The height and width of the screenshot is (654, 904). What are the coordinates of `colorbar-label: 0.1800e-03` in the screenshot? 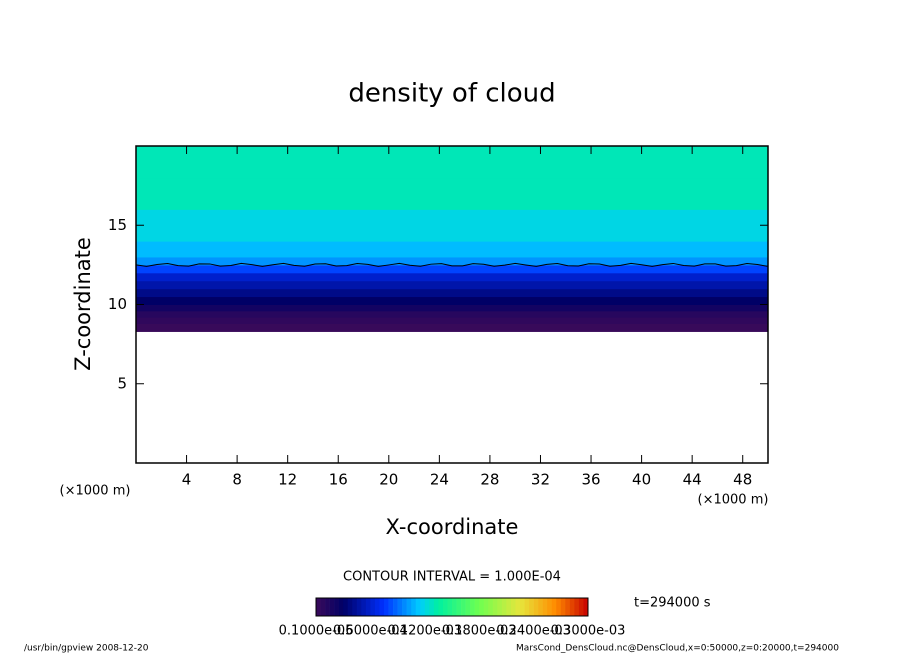 It's located at (479, 631).